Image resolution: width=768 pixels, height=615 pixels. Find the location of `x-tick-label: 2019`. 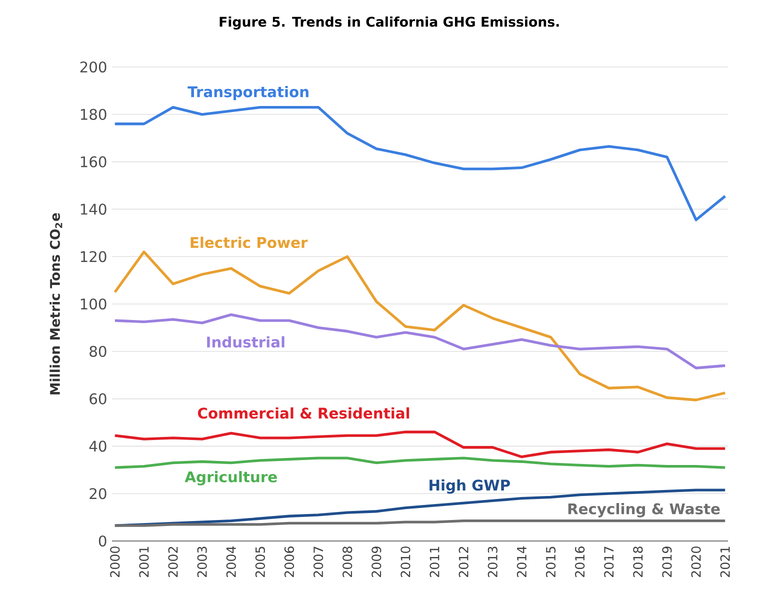

x-tick-label: 2019 is located at coordinates (667, 562).